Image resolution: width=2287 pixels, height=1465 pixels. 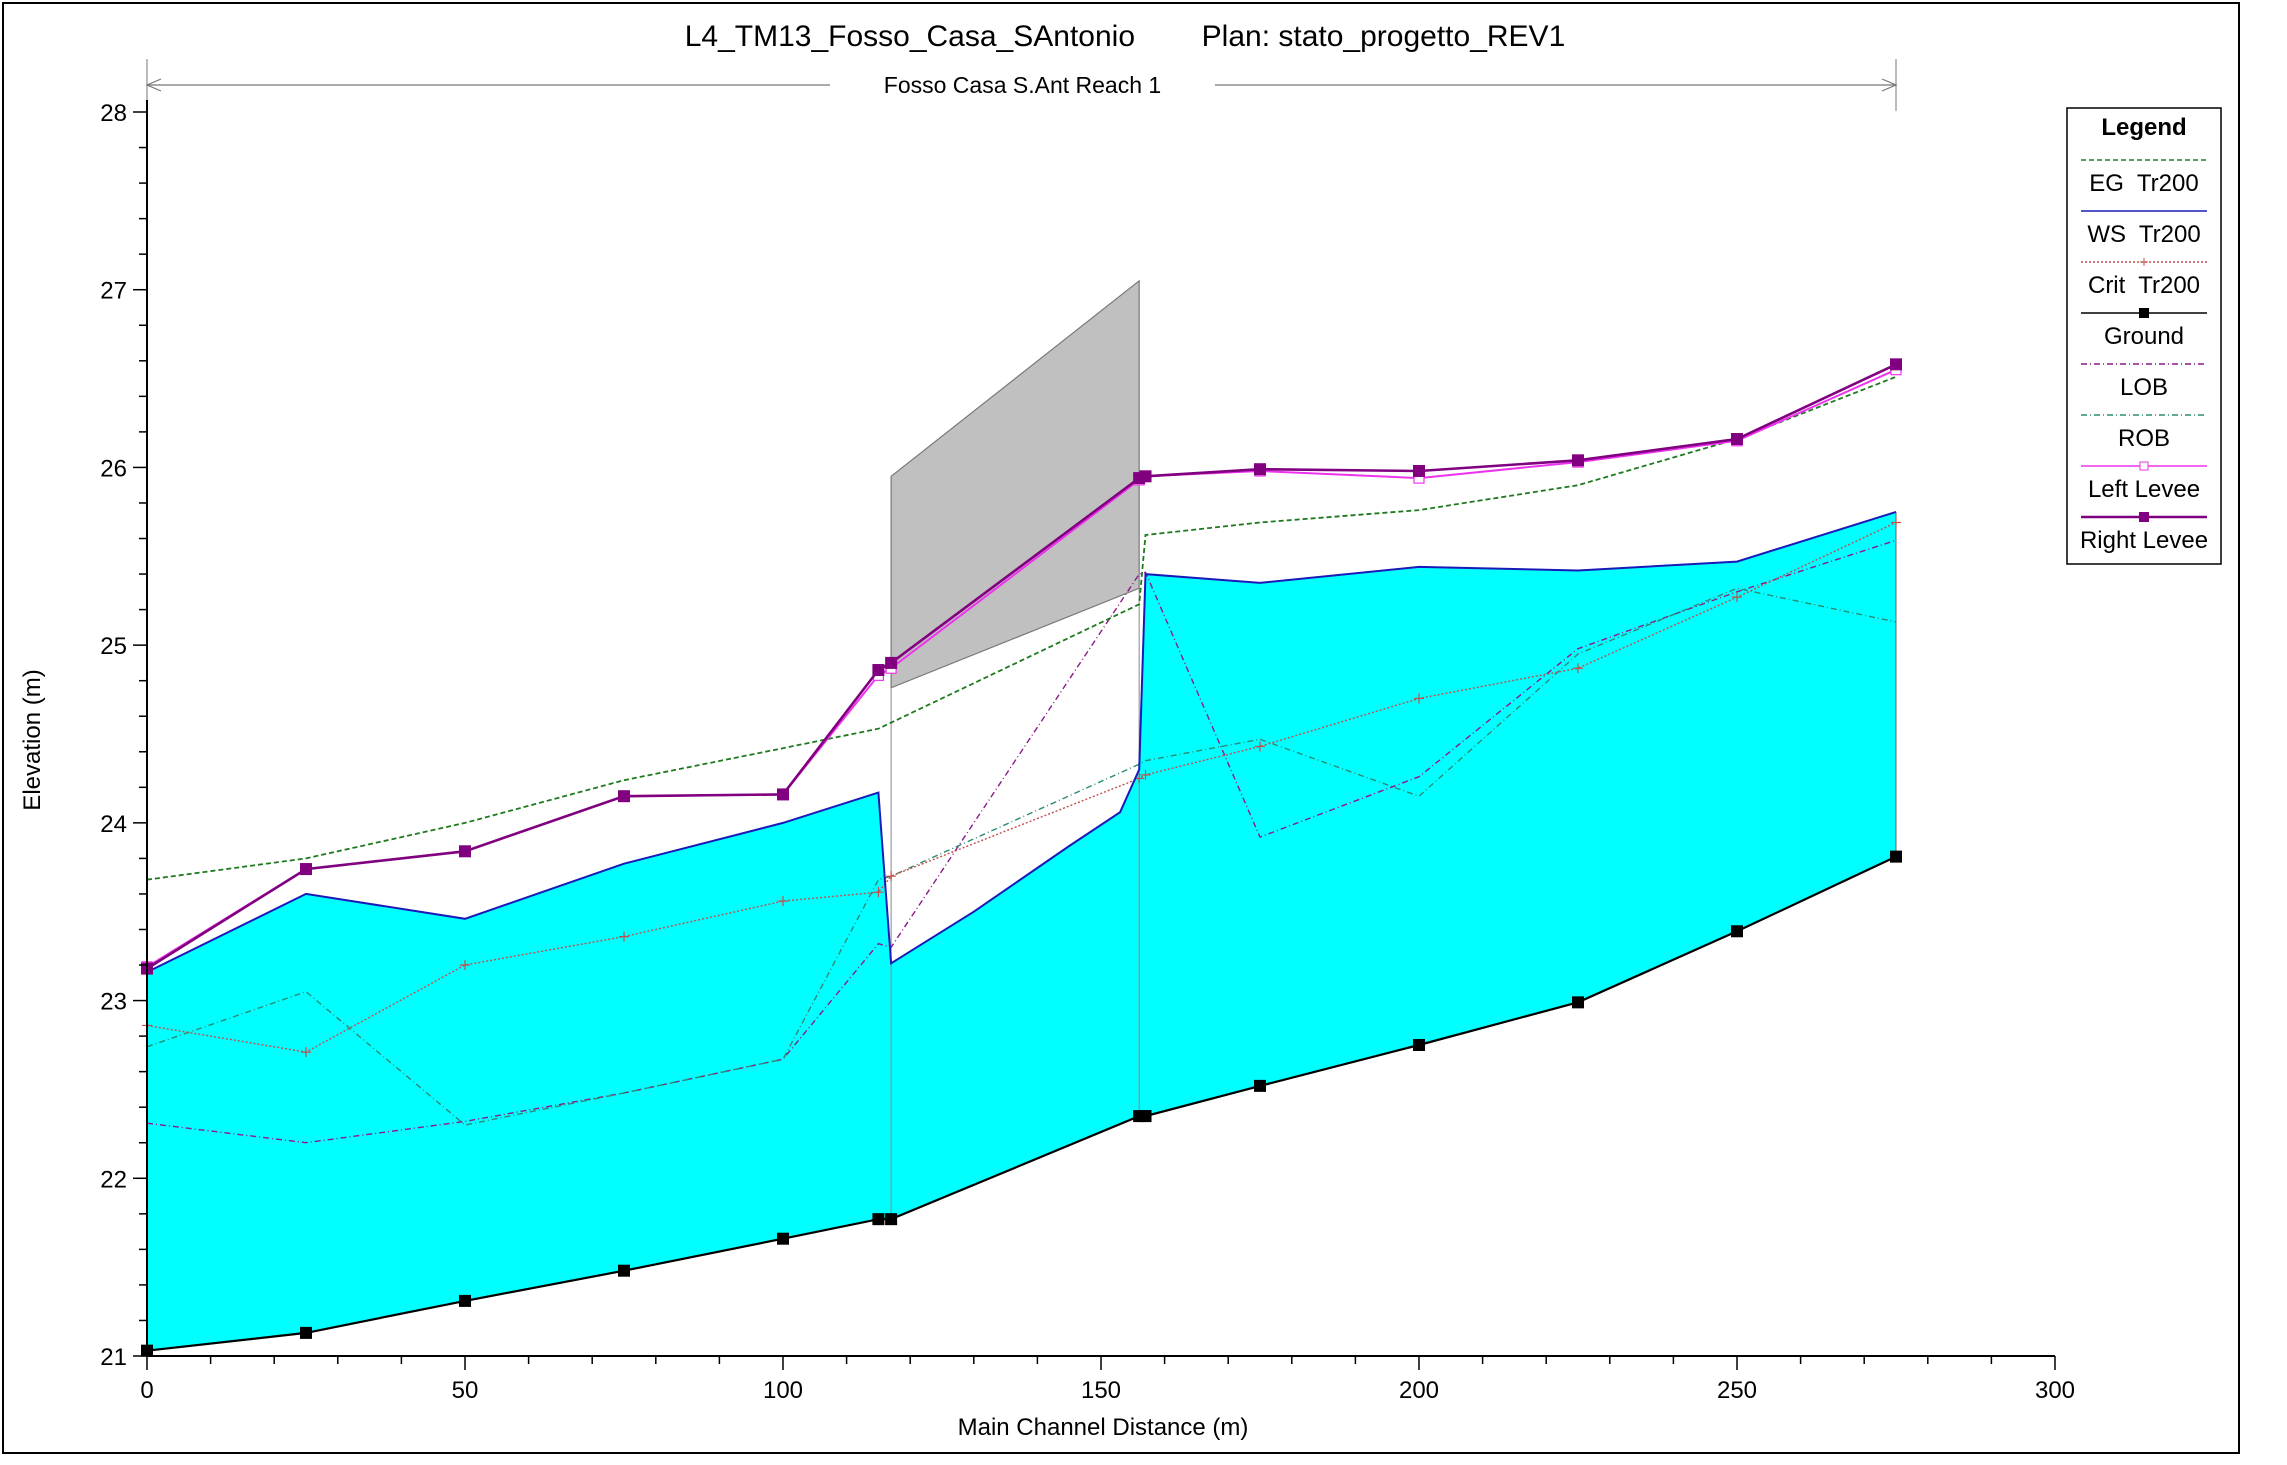 What do you see at coordinates (2144, 285) in the screenshot?
I see `legend-label: Crit Tr200` at bounding box center [2144, 285].